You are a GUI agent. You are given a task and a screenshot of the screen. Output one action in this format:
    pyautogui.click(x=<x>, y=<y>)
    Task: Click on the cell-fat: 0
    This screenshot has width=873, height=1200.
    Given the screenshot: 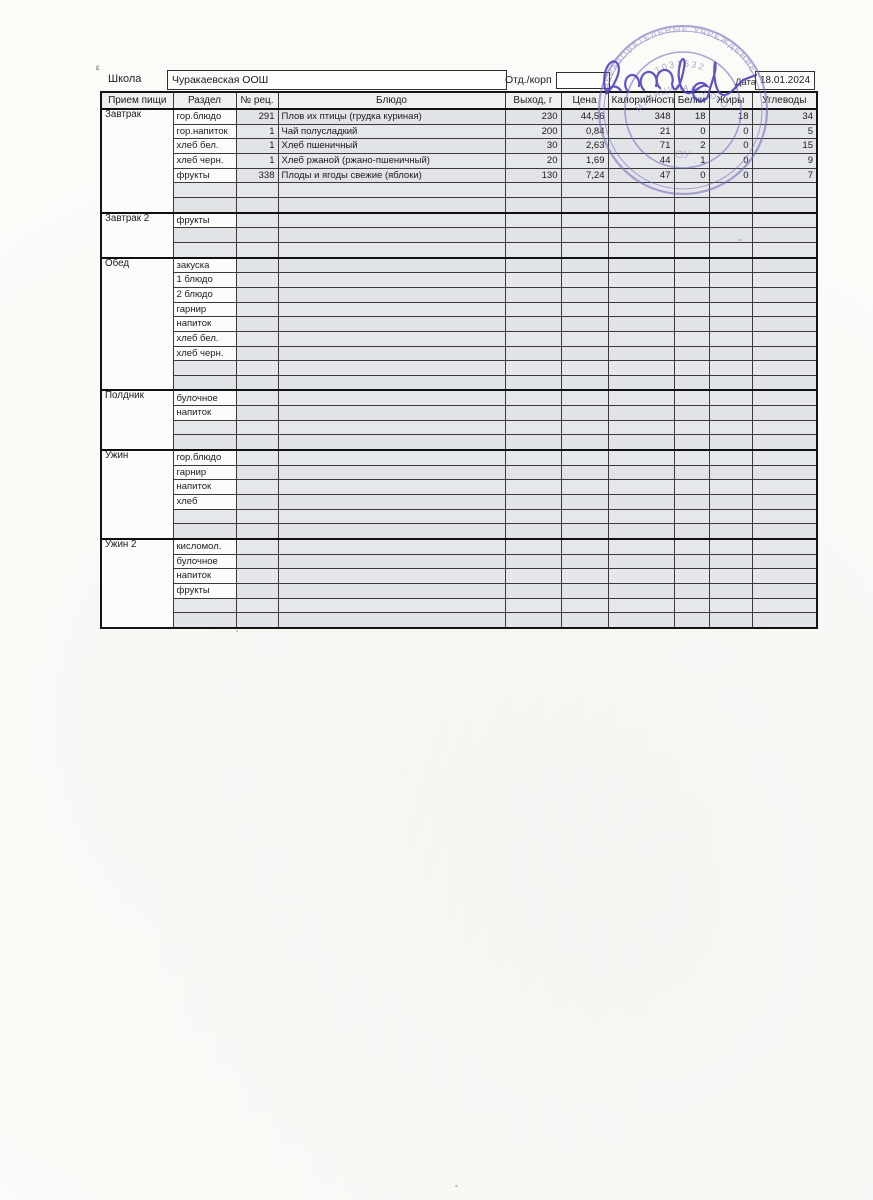 What is the action you would take?
    pyautogui.click(x=730, y=146)
    